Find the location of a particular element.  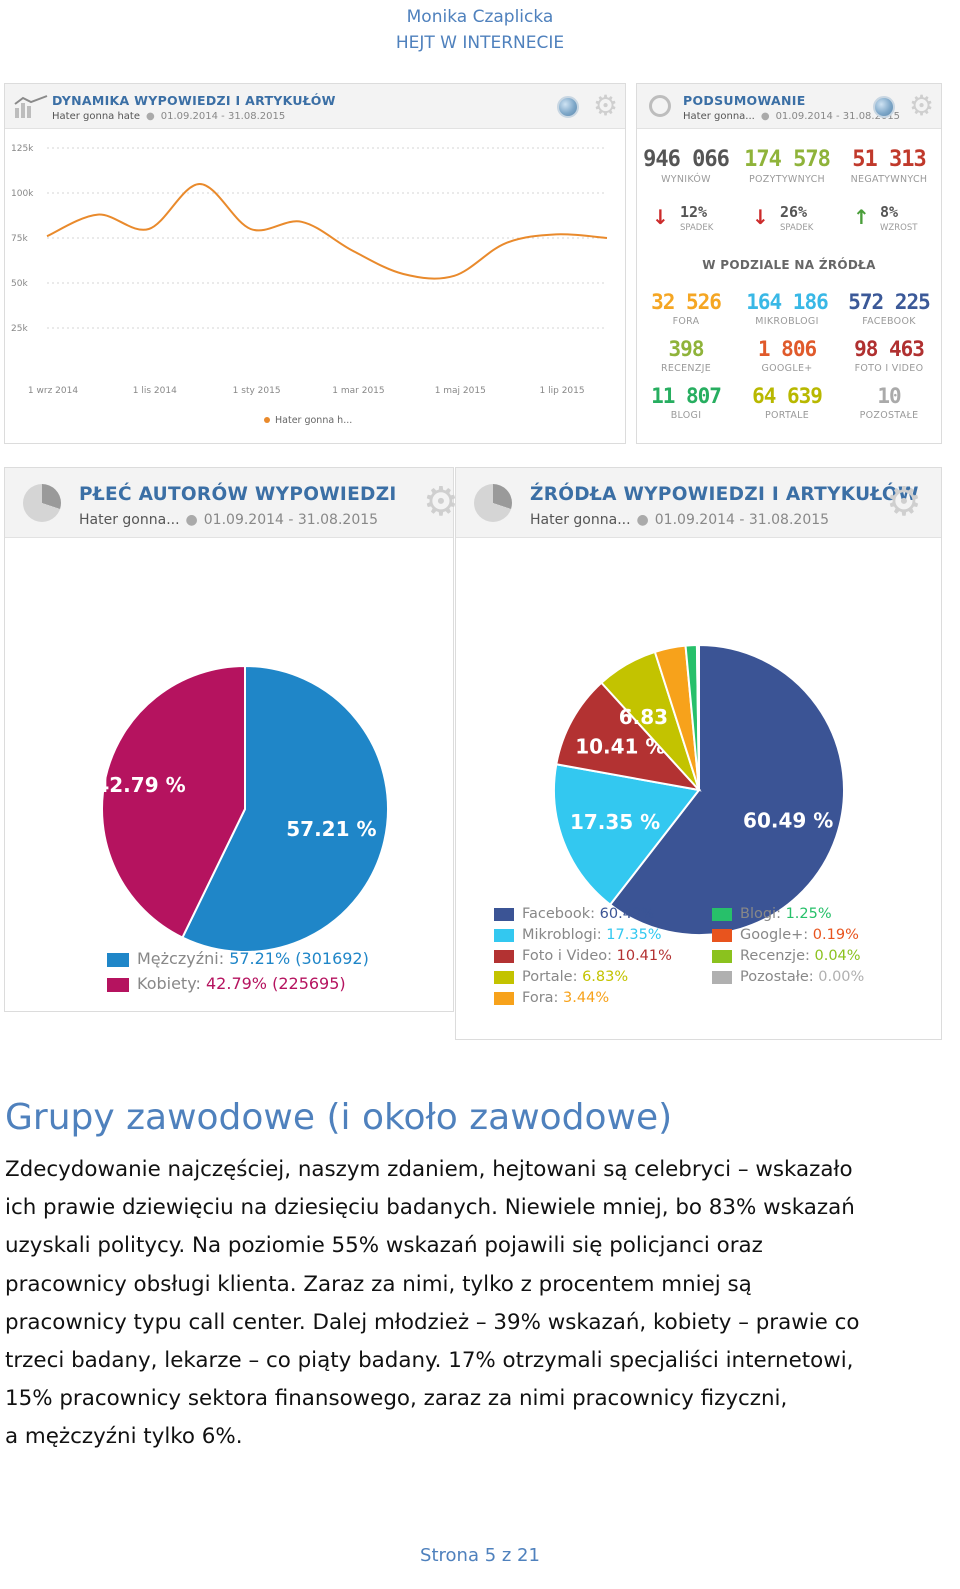

dynamics-query: Hater gonna hate is located at coordinates (96, 116).